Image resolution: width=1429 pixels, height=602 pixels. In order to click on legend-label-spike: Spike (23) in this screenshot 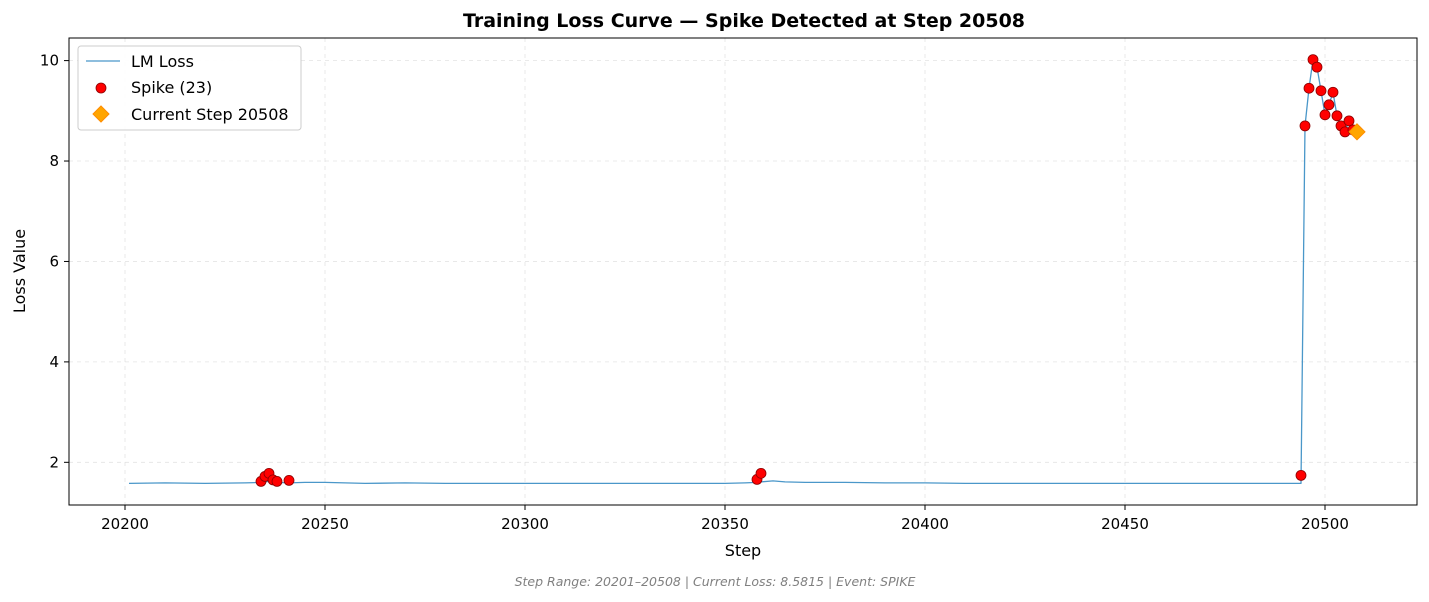, I will do `click(171, 87)`.